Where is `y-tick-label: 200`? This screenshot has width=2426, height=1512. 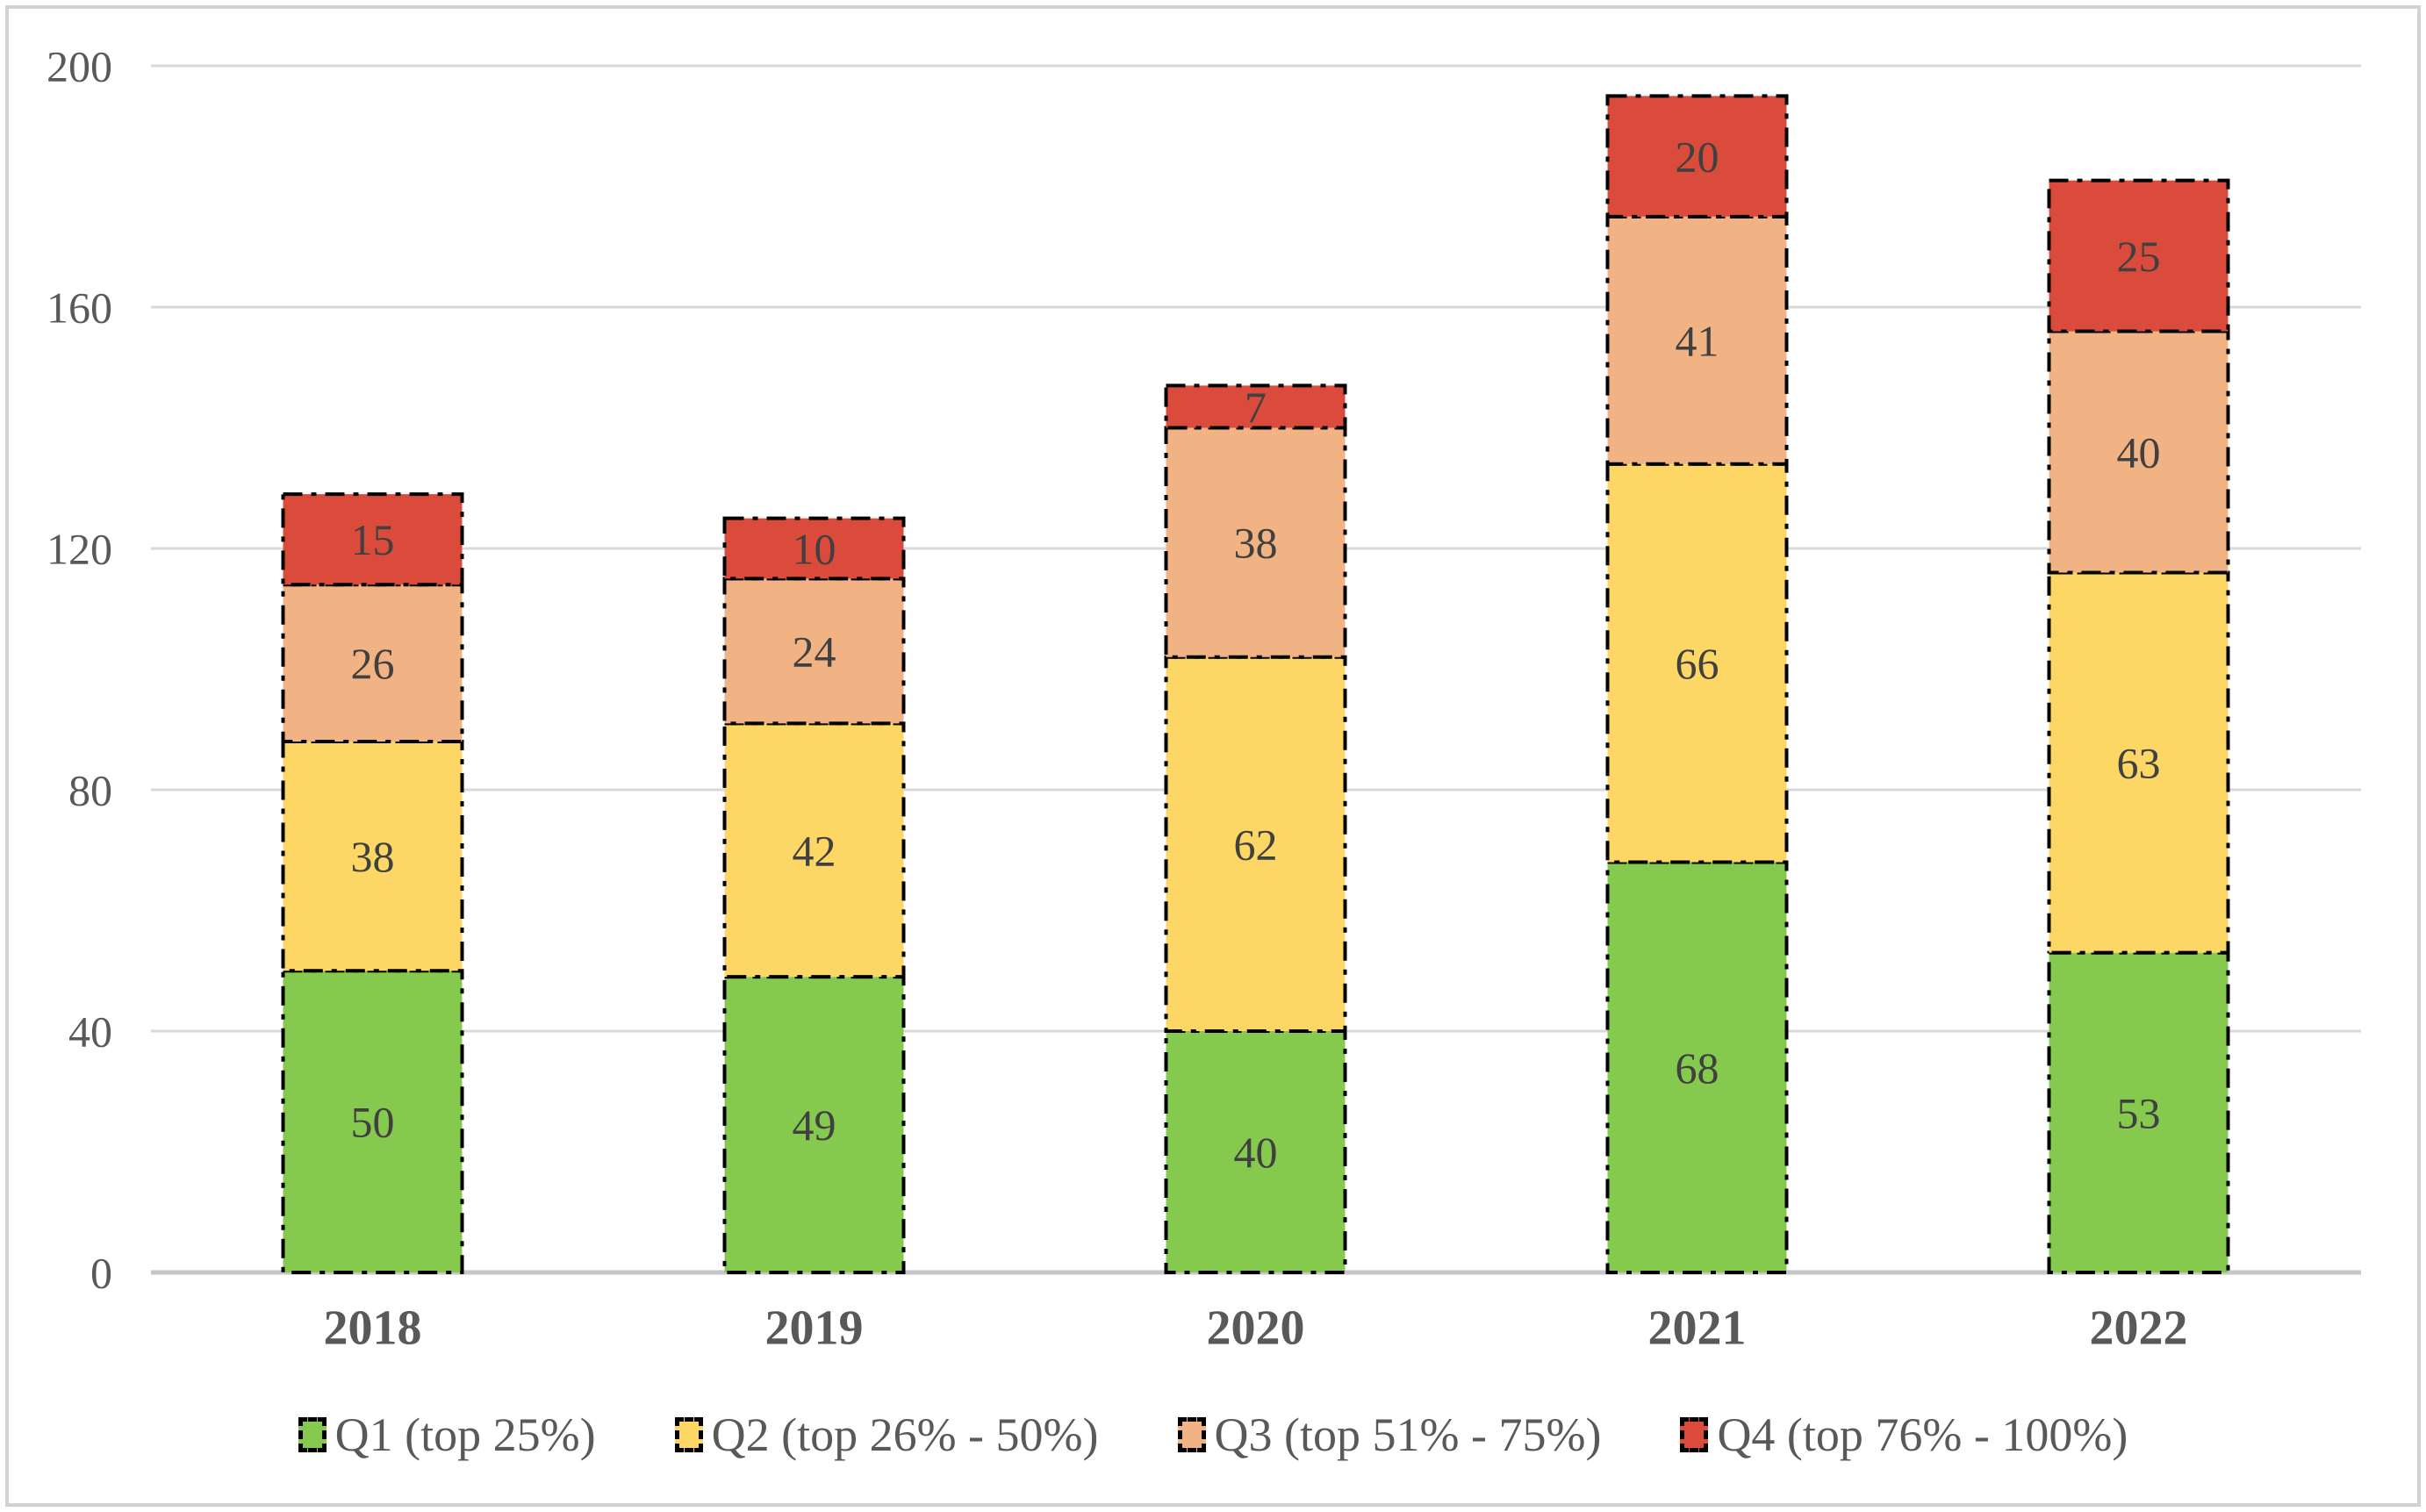 y-tick-label: 200 is located at coordinates (79, 66).